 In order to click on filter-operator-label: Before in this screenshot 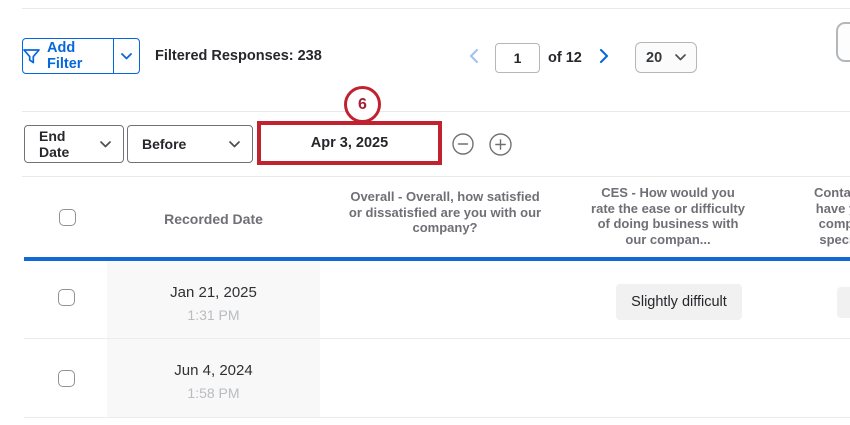, I will do `click(164, 144)`.